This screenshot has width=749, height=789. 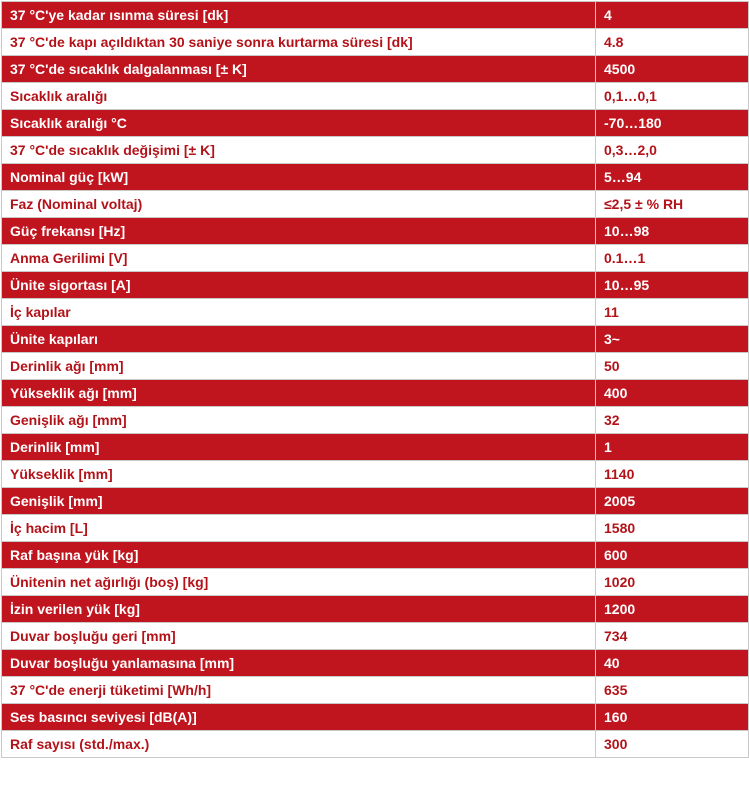 What do you see at coordinates (672, 717) in the screenshot?
I see `spec-value: 160` at bounding box center [672, 717].